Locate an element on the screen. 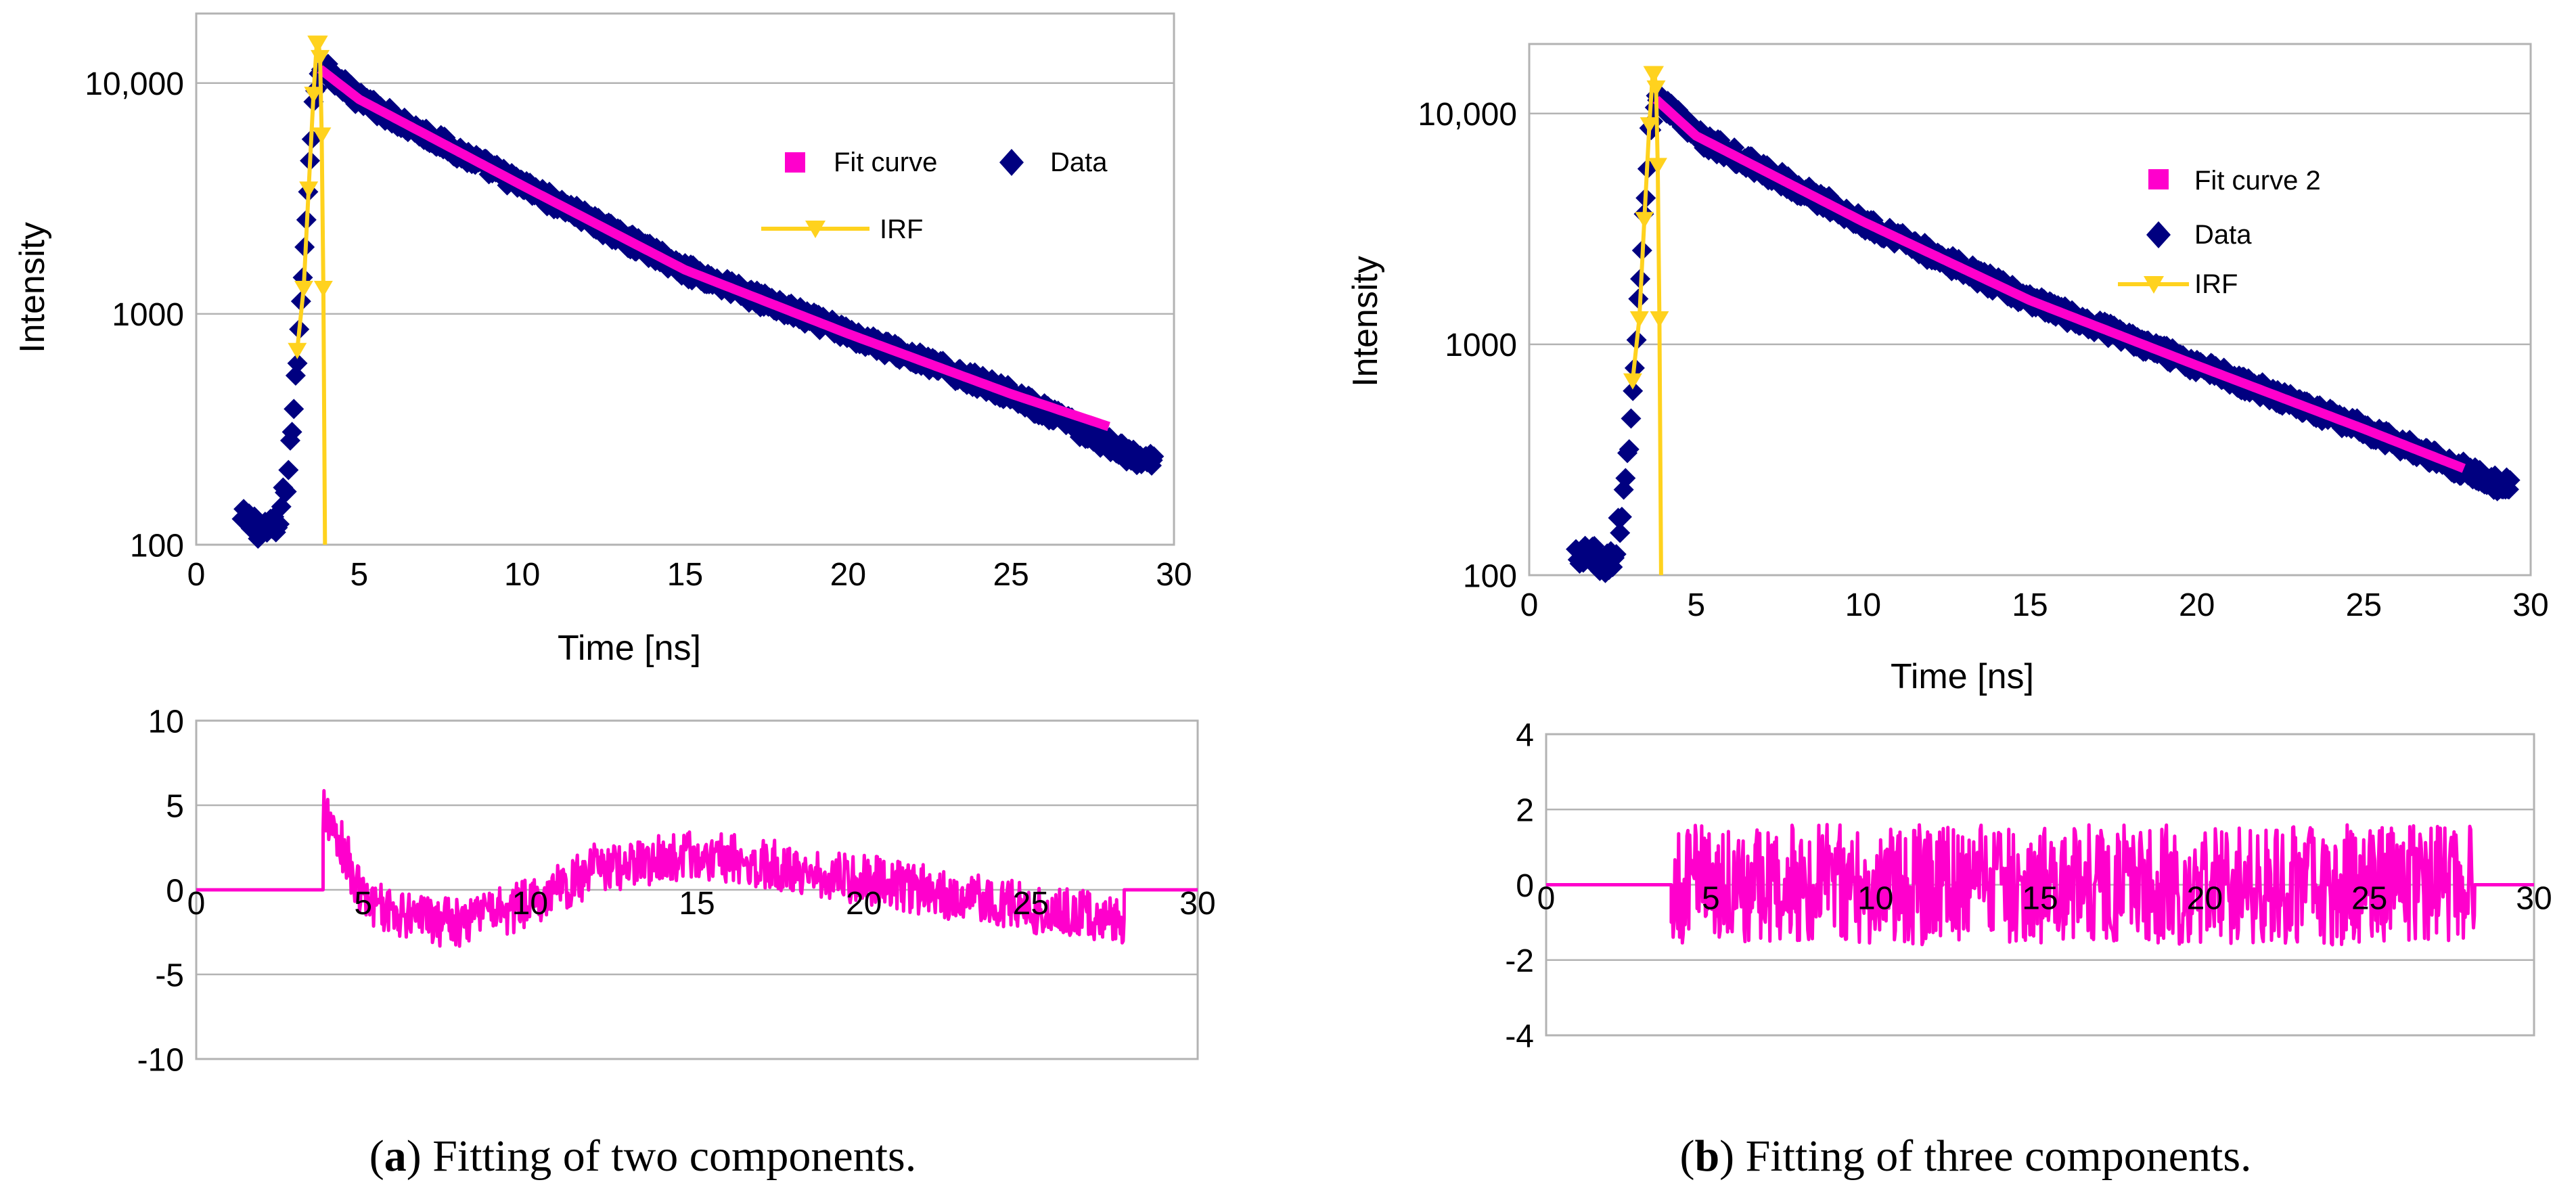 The height and width of the screenshot is (1195, 2576). y-tick-label: 1000 is located at coordinates (1481, 345).